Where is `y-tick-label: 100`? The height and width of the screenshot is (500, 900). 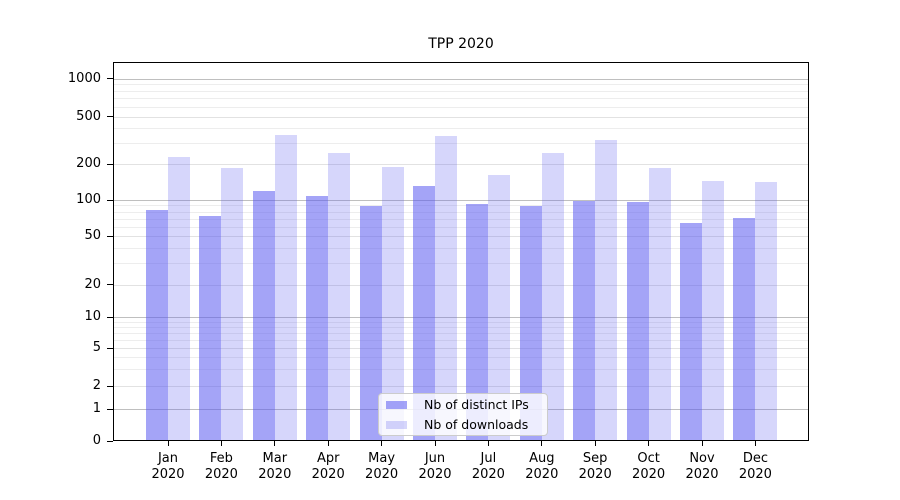 y-tick-label: 100 is located at coordinates (88, 199).